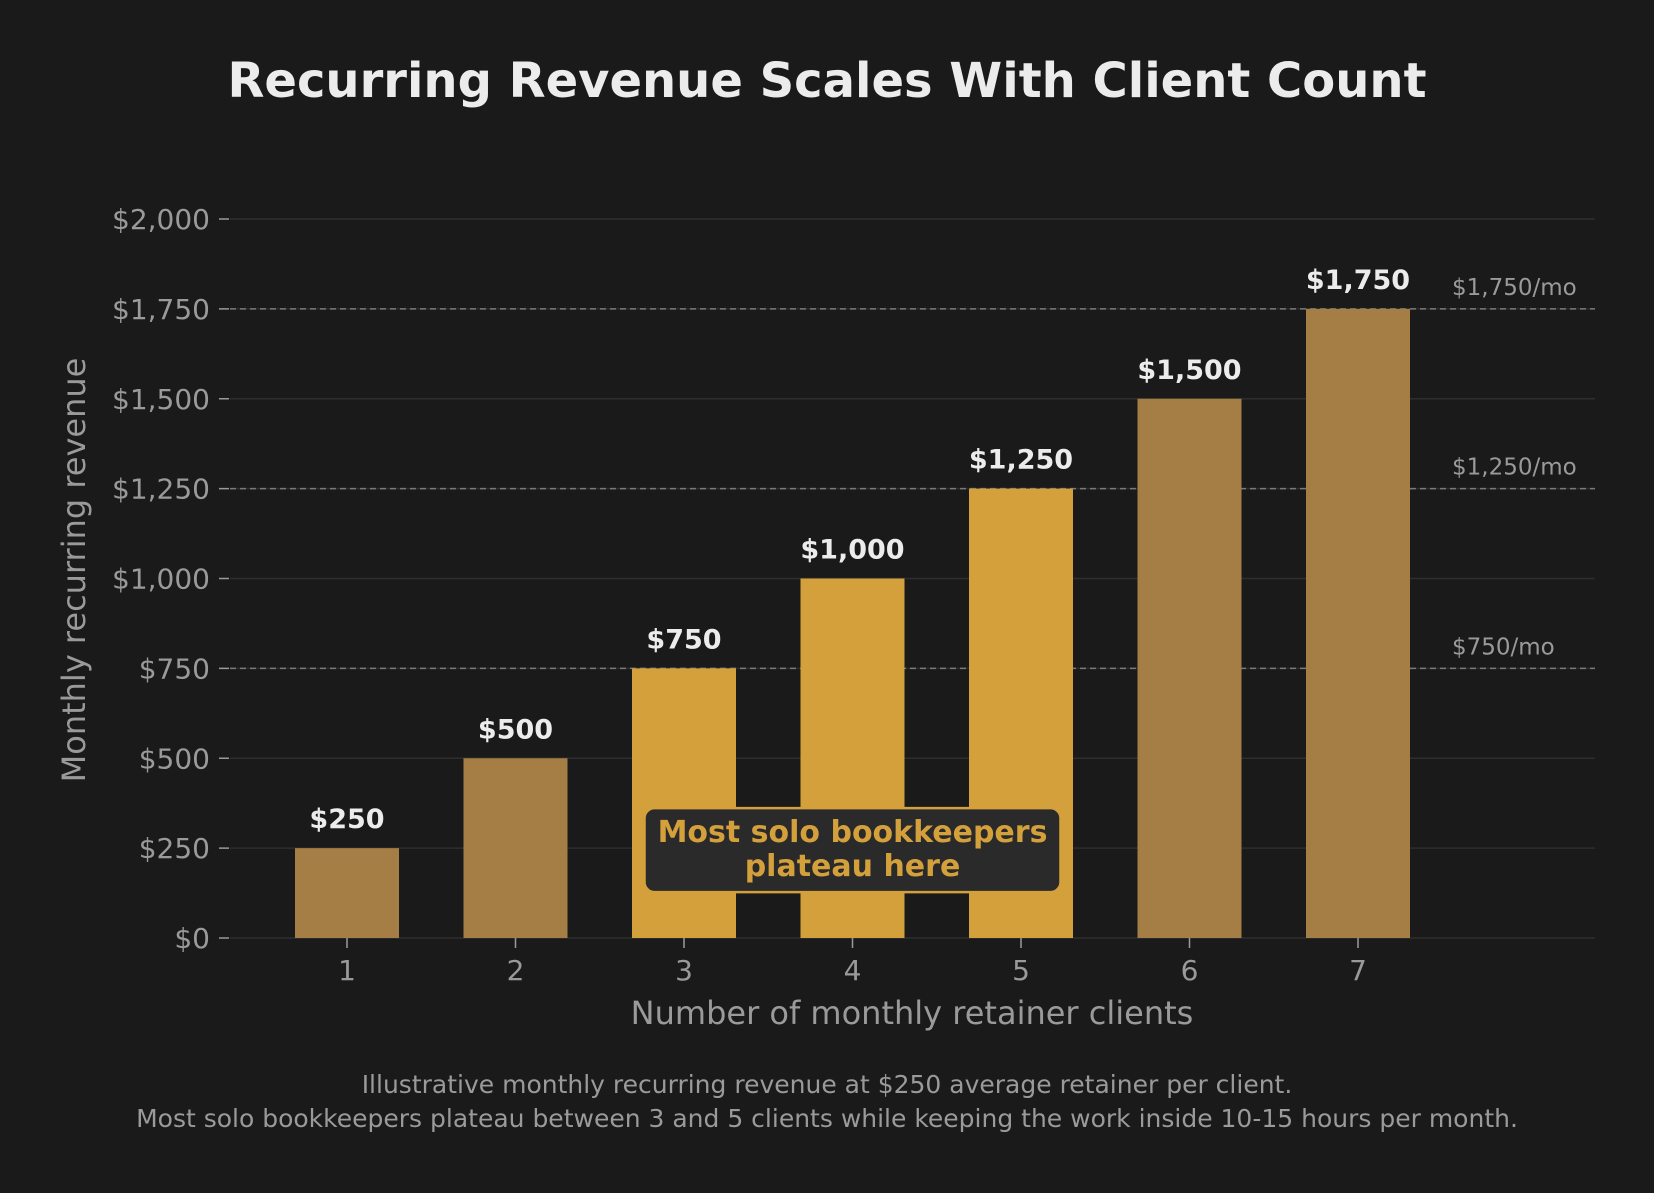 Image resolution: width=1654 pixels, height=1193 pixels. I want to click on x-tick-label-5: 6, so click(1190, 970).